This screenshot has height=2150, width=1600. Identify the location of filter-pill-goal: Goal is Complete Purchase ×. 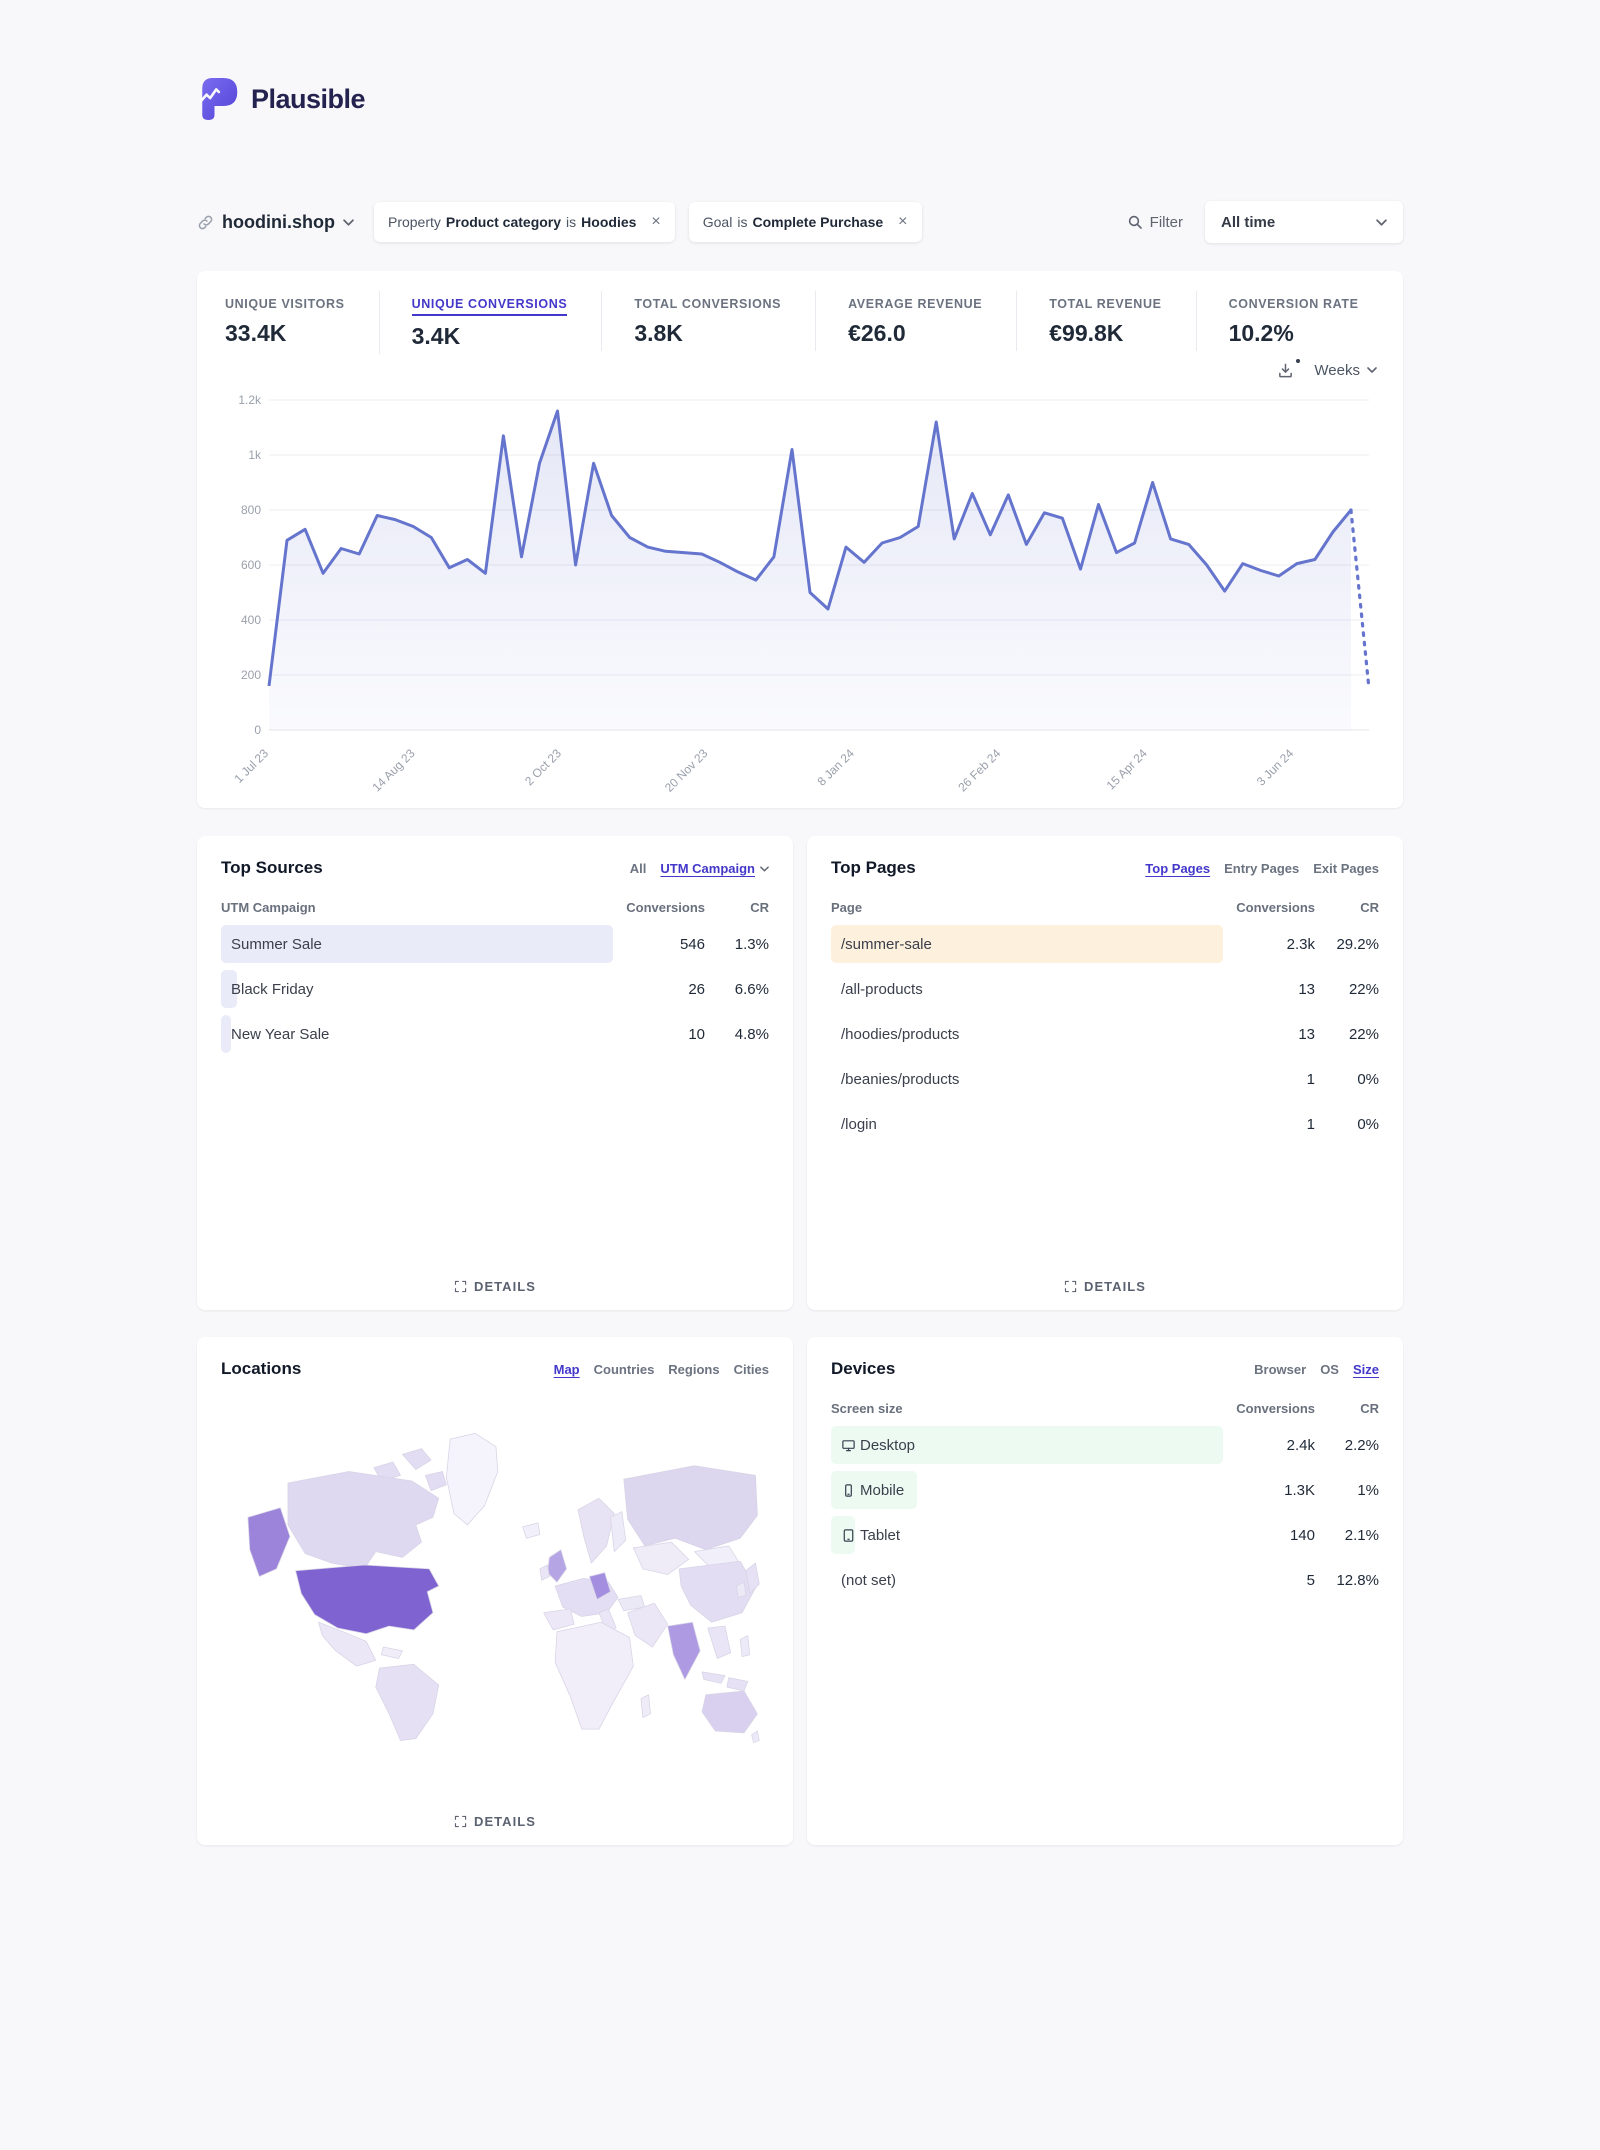
(805, 222).